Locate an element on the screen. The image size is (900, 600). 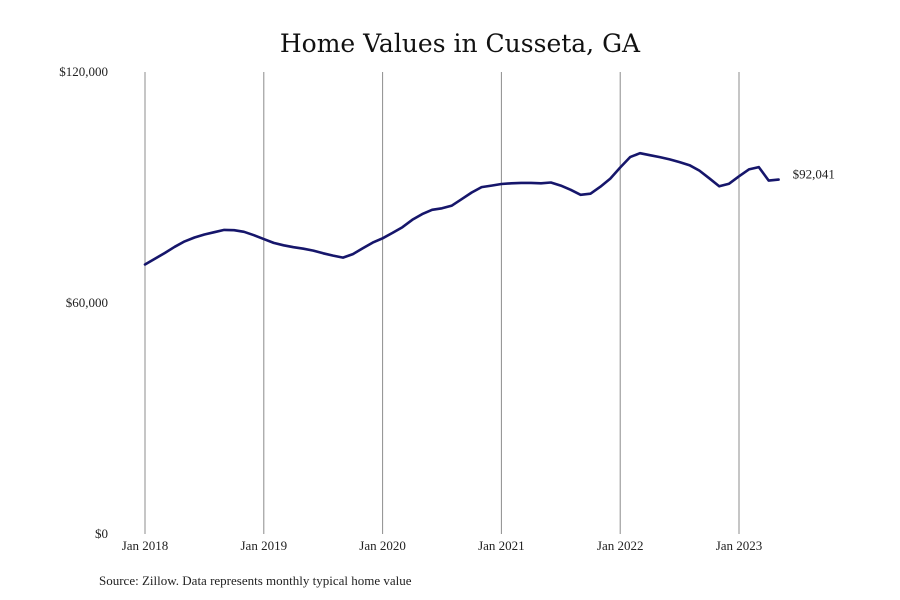
y-tick-label: $0 is located at coordinates (101, 533).